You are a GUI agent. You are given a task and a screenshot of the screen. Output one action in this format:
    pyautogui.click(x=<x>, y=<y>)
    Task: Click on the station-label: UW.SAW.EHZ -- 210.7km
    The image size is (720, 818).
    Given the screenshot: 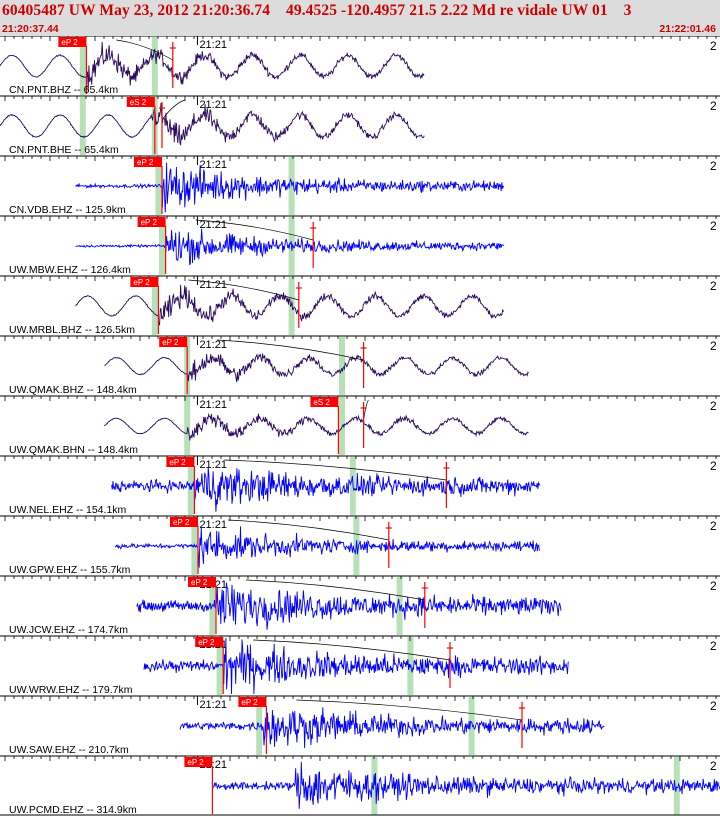 What is the action you would take?
    pyautogui.click(x=69, y=750)
    